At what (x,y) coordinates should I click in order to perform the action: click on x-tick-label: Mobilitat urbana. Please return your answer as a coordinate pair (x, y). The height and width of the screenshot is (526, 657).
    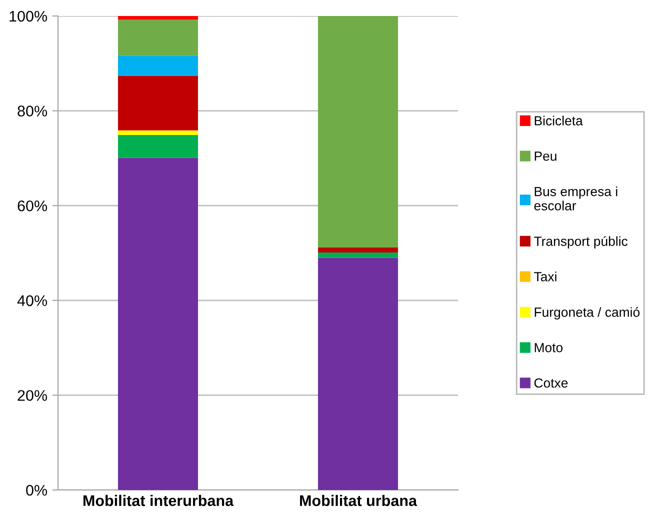
    Looking at the image, I should click on (359, 500).